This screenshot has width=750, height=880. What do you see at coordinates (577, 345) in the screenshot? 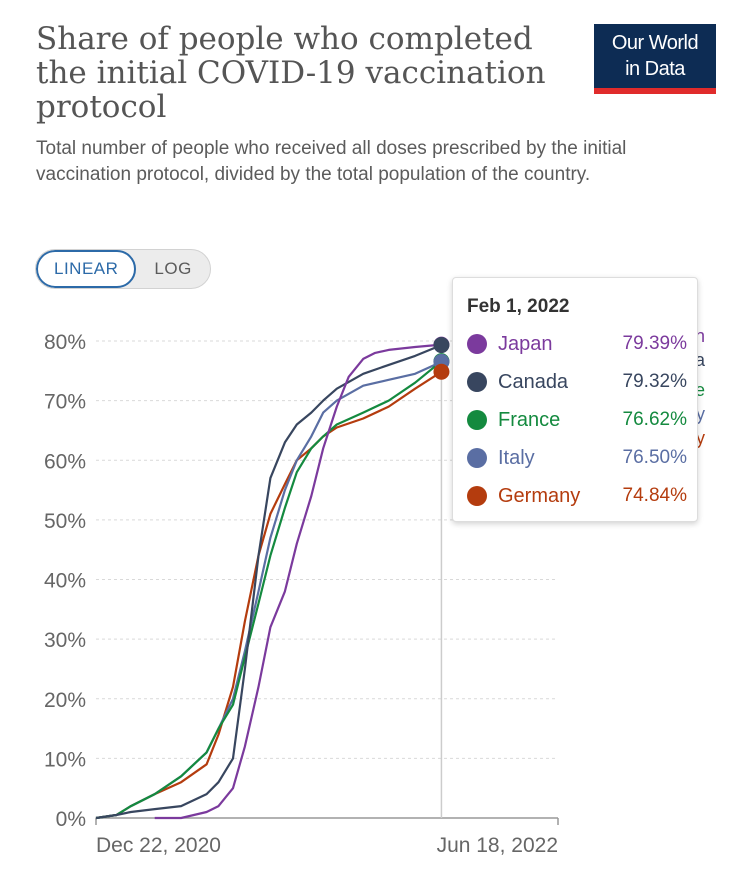
I see `tooltip-row: Japan 79.39%` at bounding box center [577, 345].